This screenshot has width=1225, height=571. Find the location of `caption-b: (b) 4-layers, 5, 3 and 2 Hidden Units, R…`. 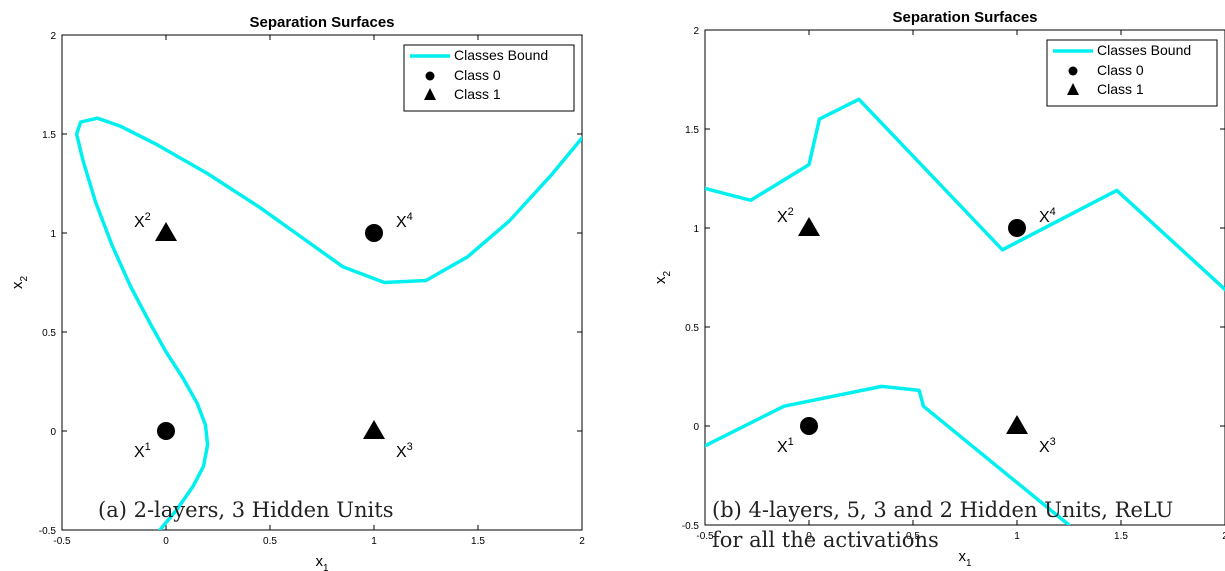

caption-b: (b) 4-layers, 5, 3 and 2 Hidden Units, R… is located at coordinates (943, 525).